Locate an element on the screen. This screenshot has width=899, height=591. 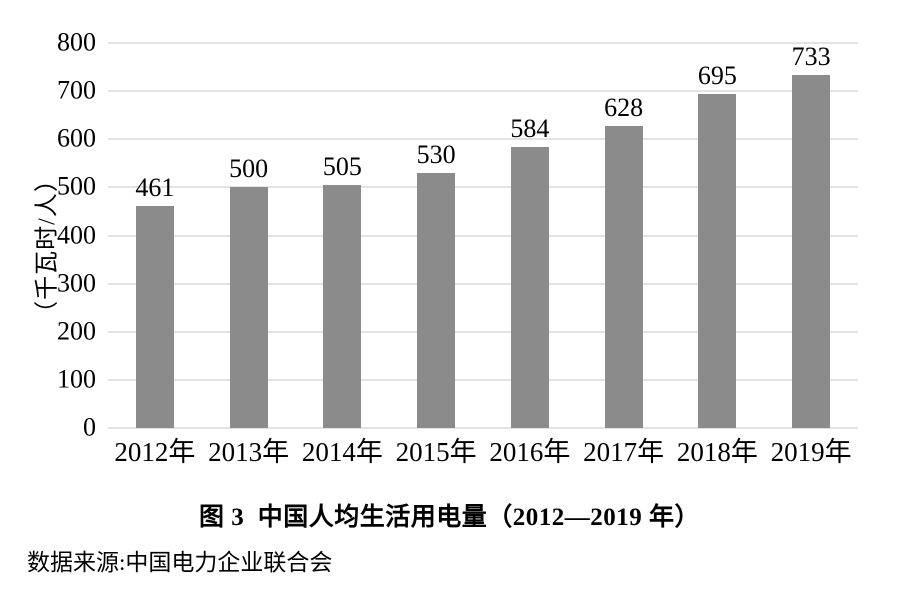
y-tick-label: 300 is located at coordinates (76, 283).